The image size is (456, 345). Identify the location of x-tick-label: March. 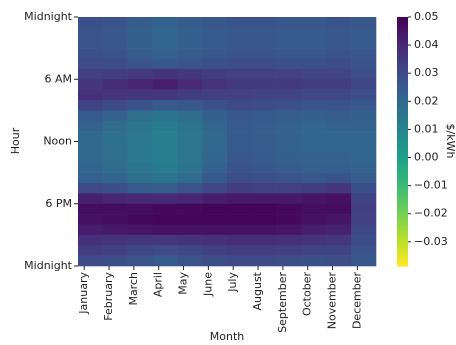
(133, 289).